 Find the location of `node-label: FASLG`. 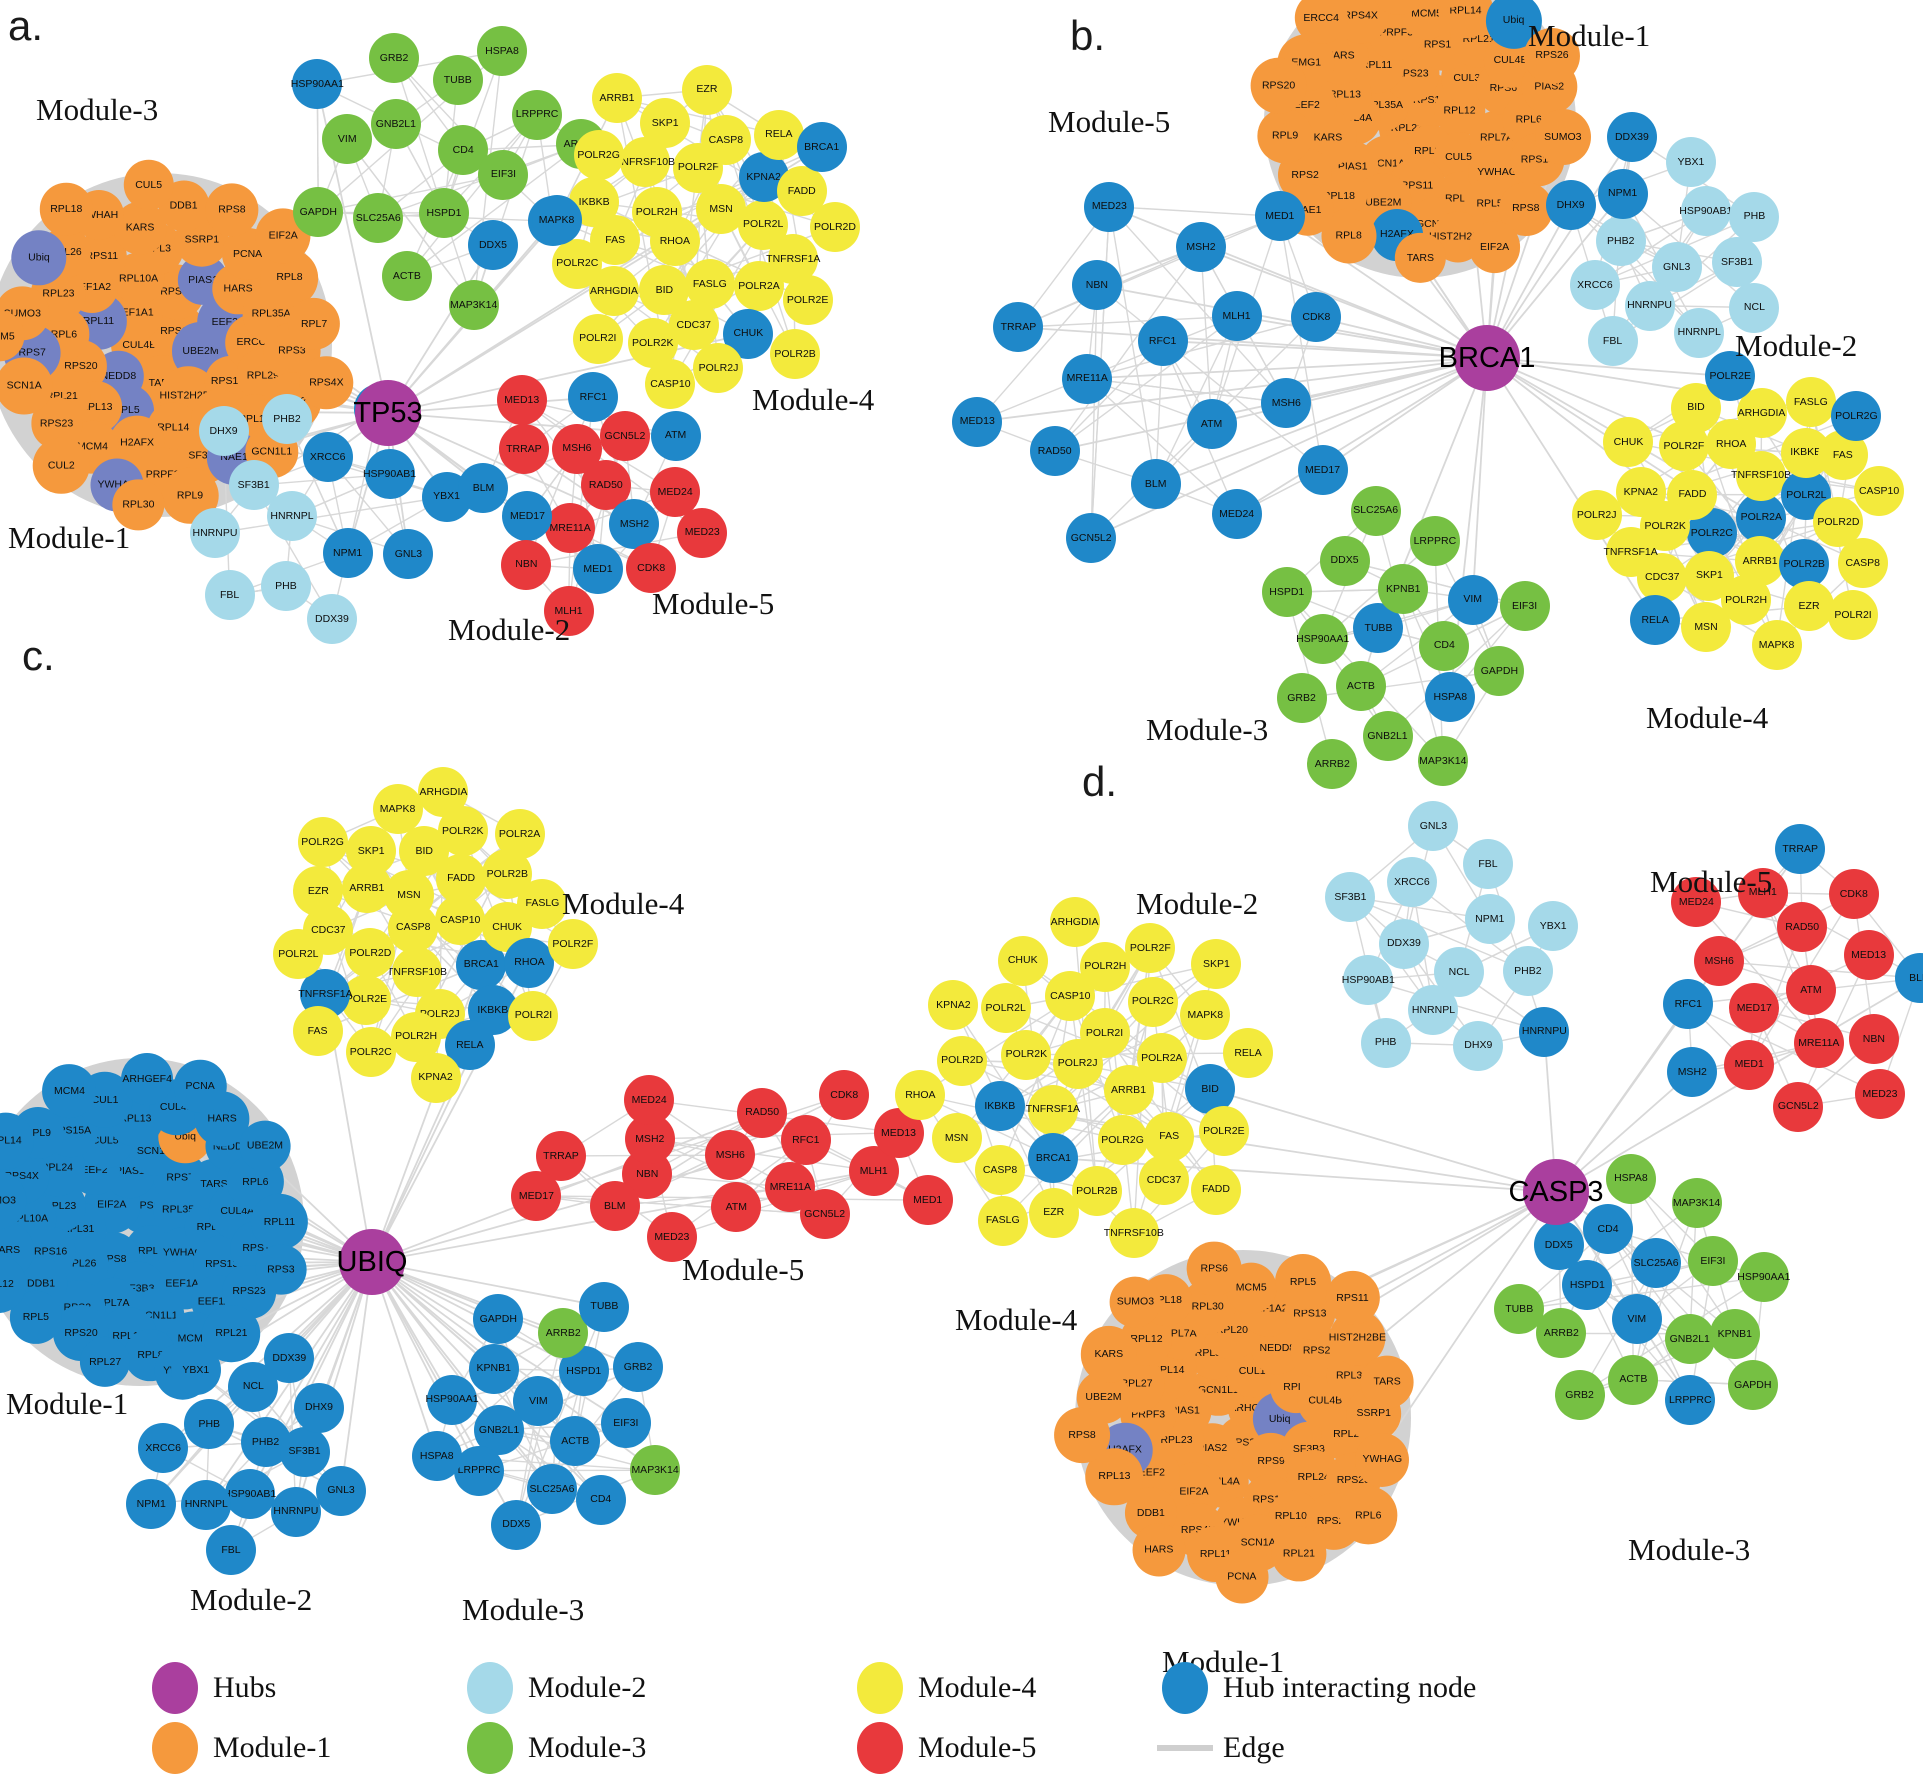

node-label: FASLG is located at coordinates (1810, 402).